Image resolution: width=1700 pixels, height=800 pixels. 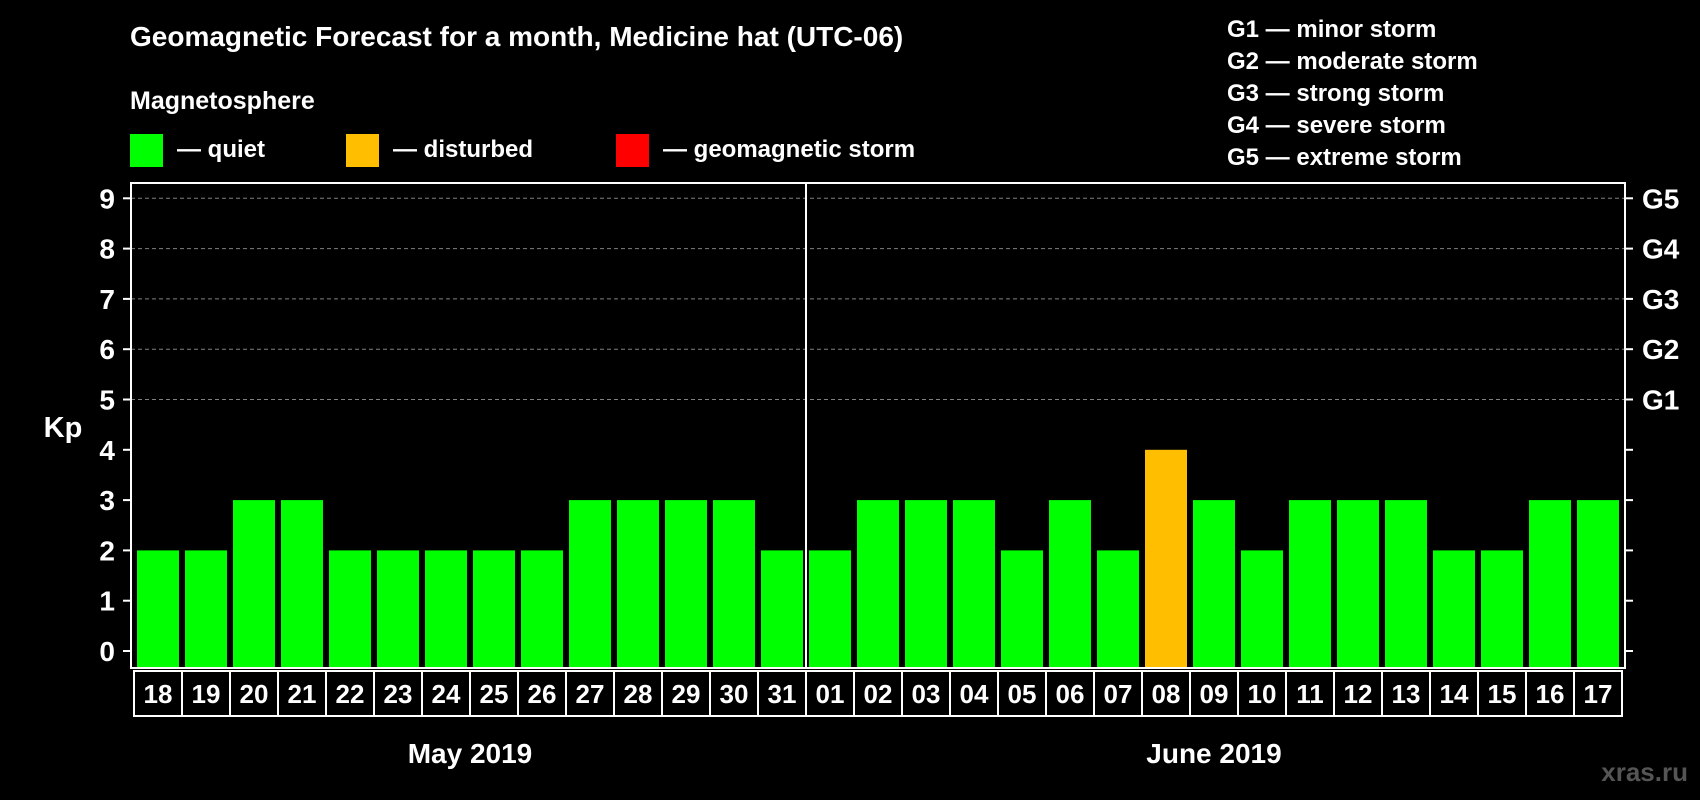 I want to click on x-tick-label: 27, so click(x=590, y=694).